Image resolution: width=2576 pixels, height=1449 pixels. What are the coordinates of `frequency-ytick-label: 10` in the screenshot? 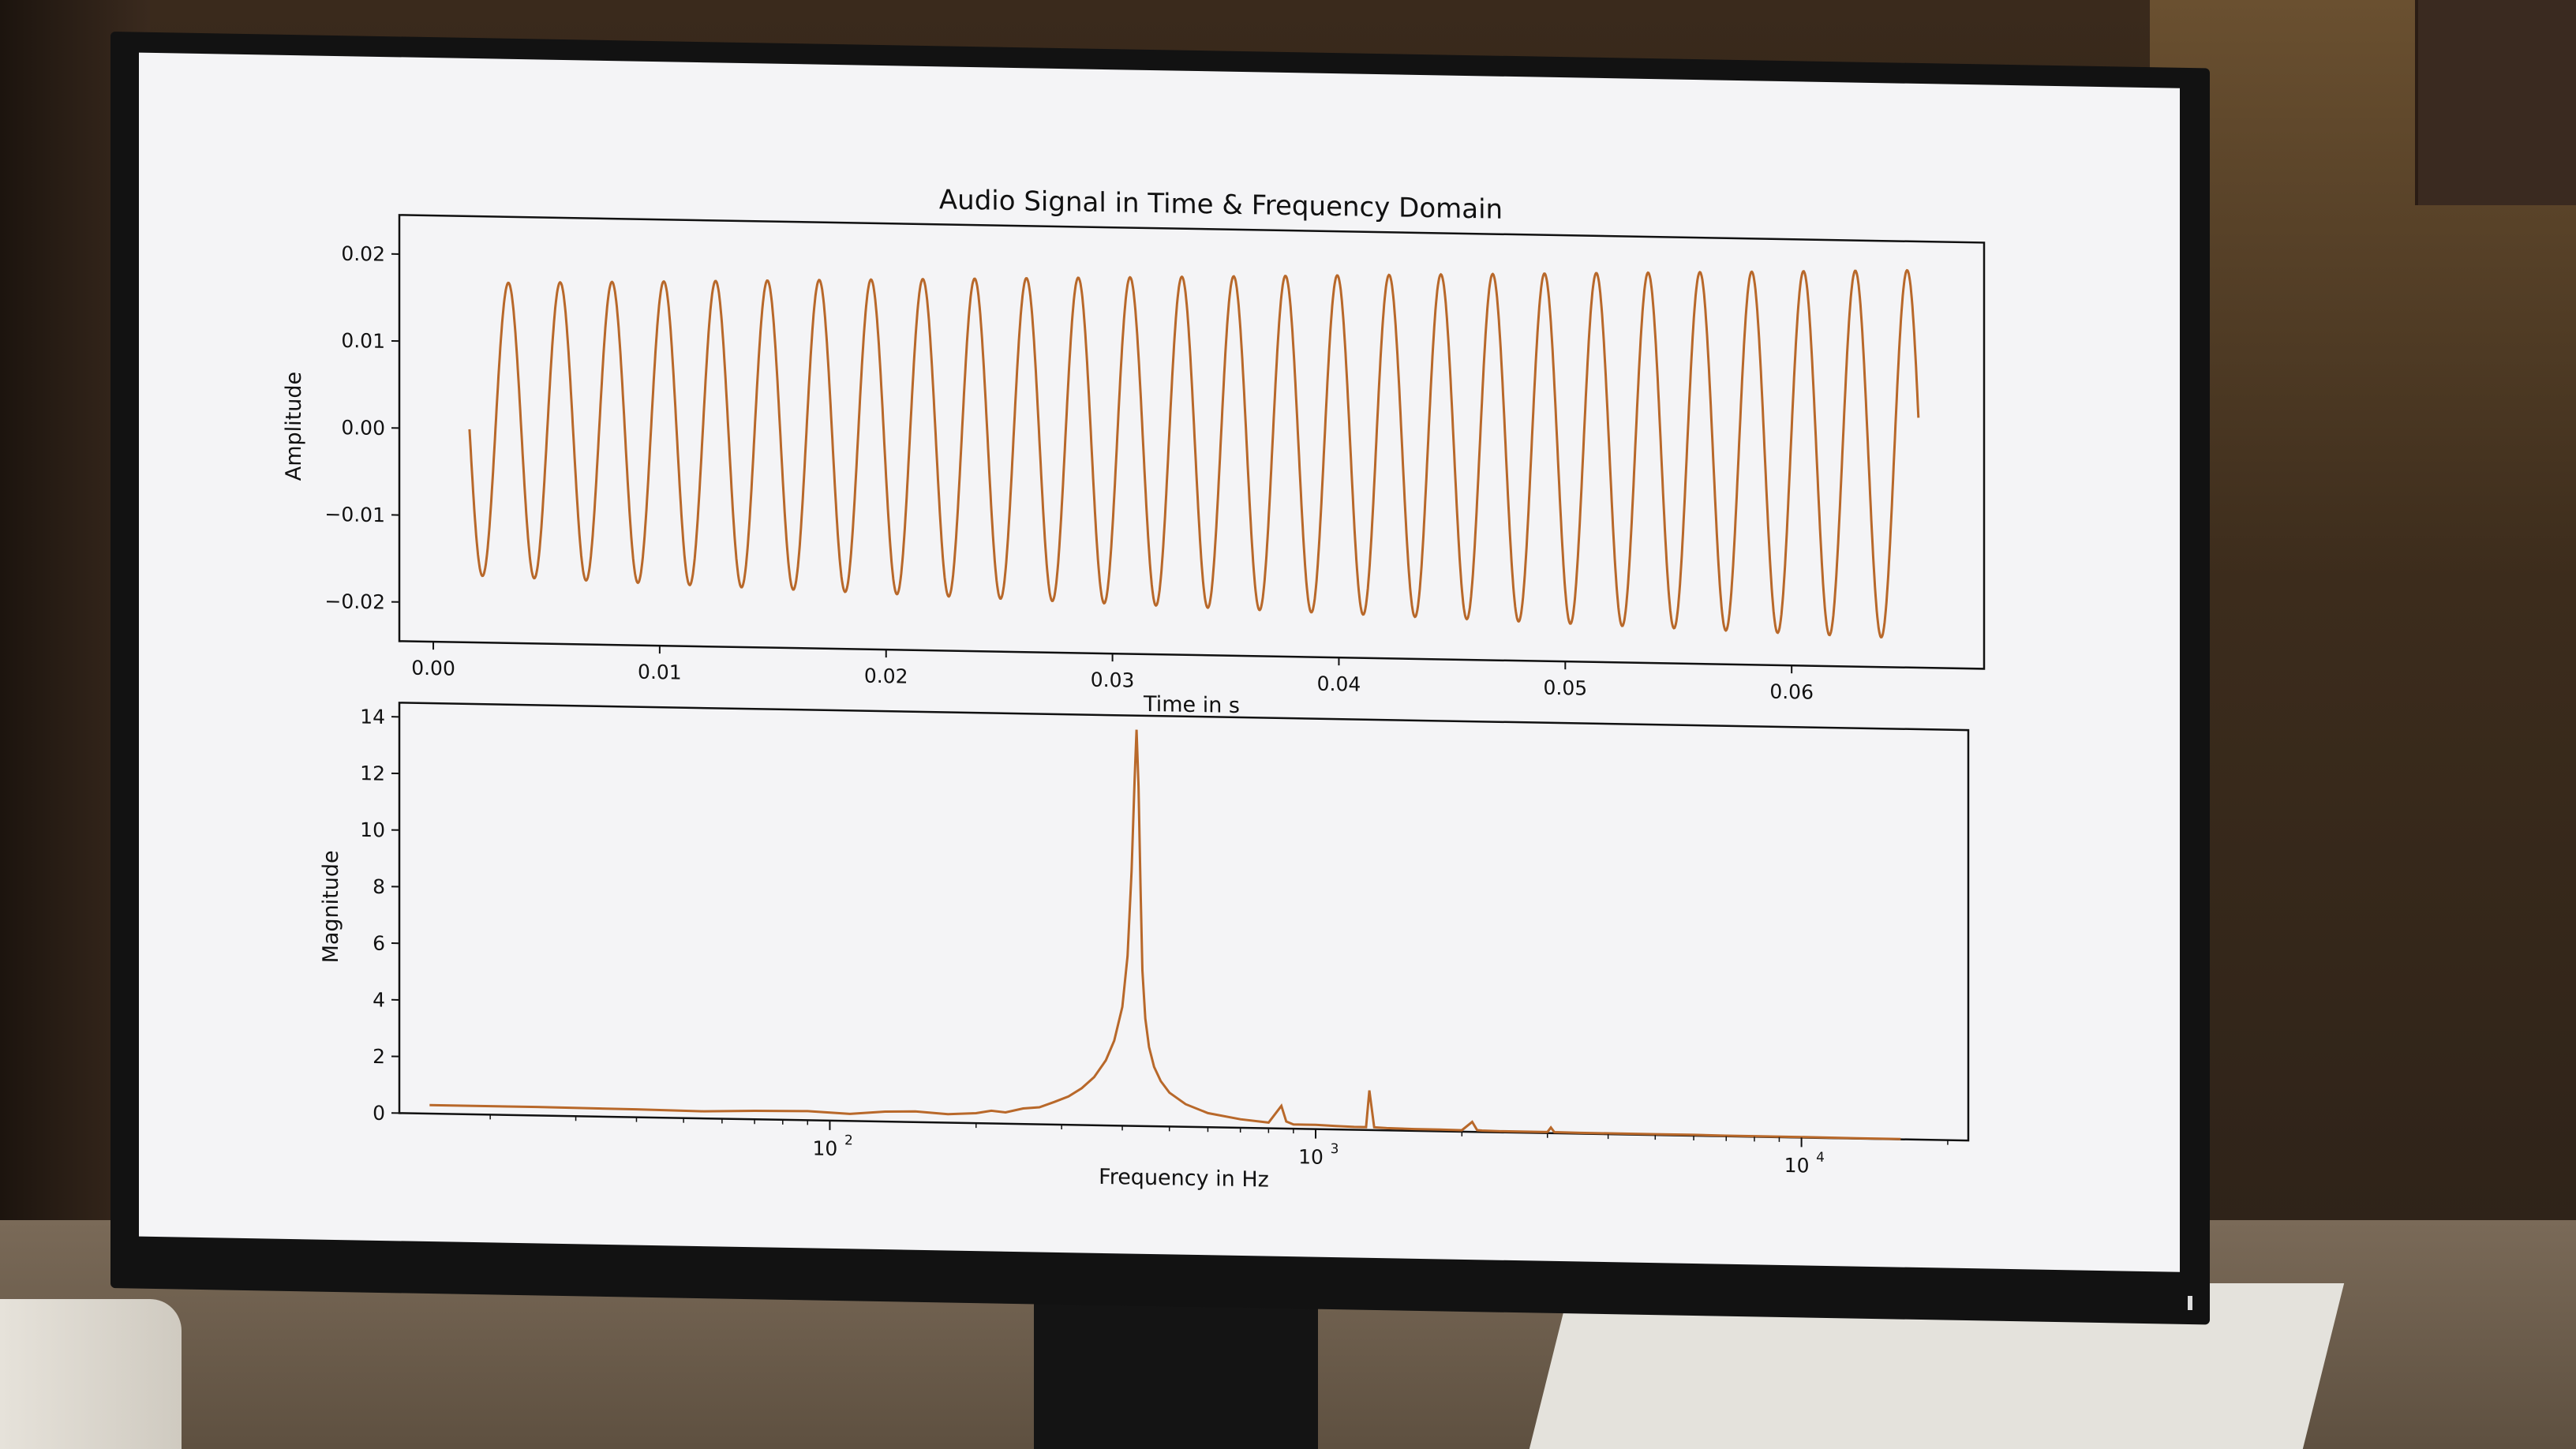 It's located at (372, 830).